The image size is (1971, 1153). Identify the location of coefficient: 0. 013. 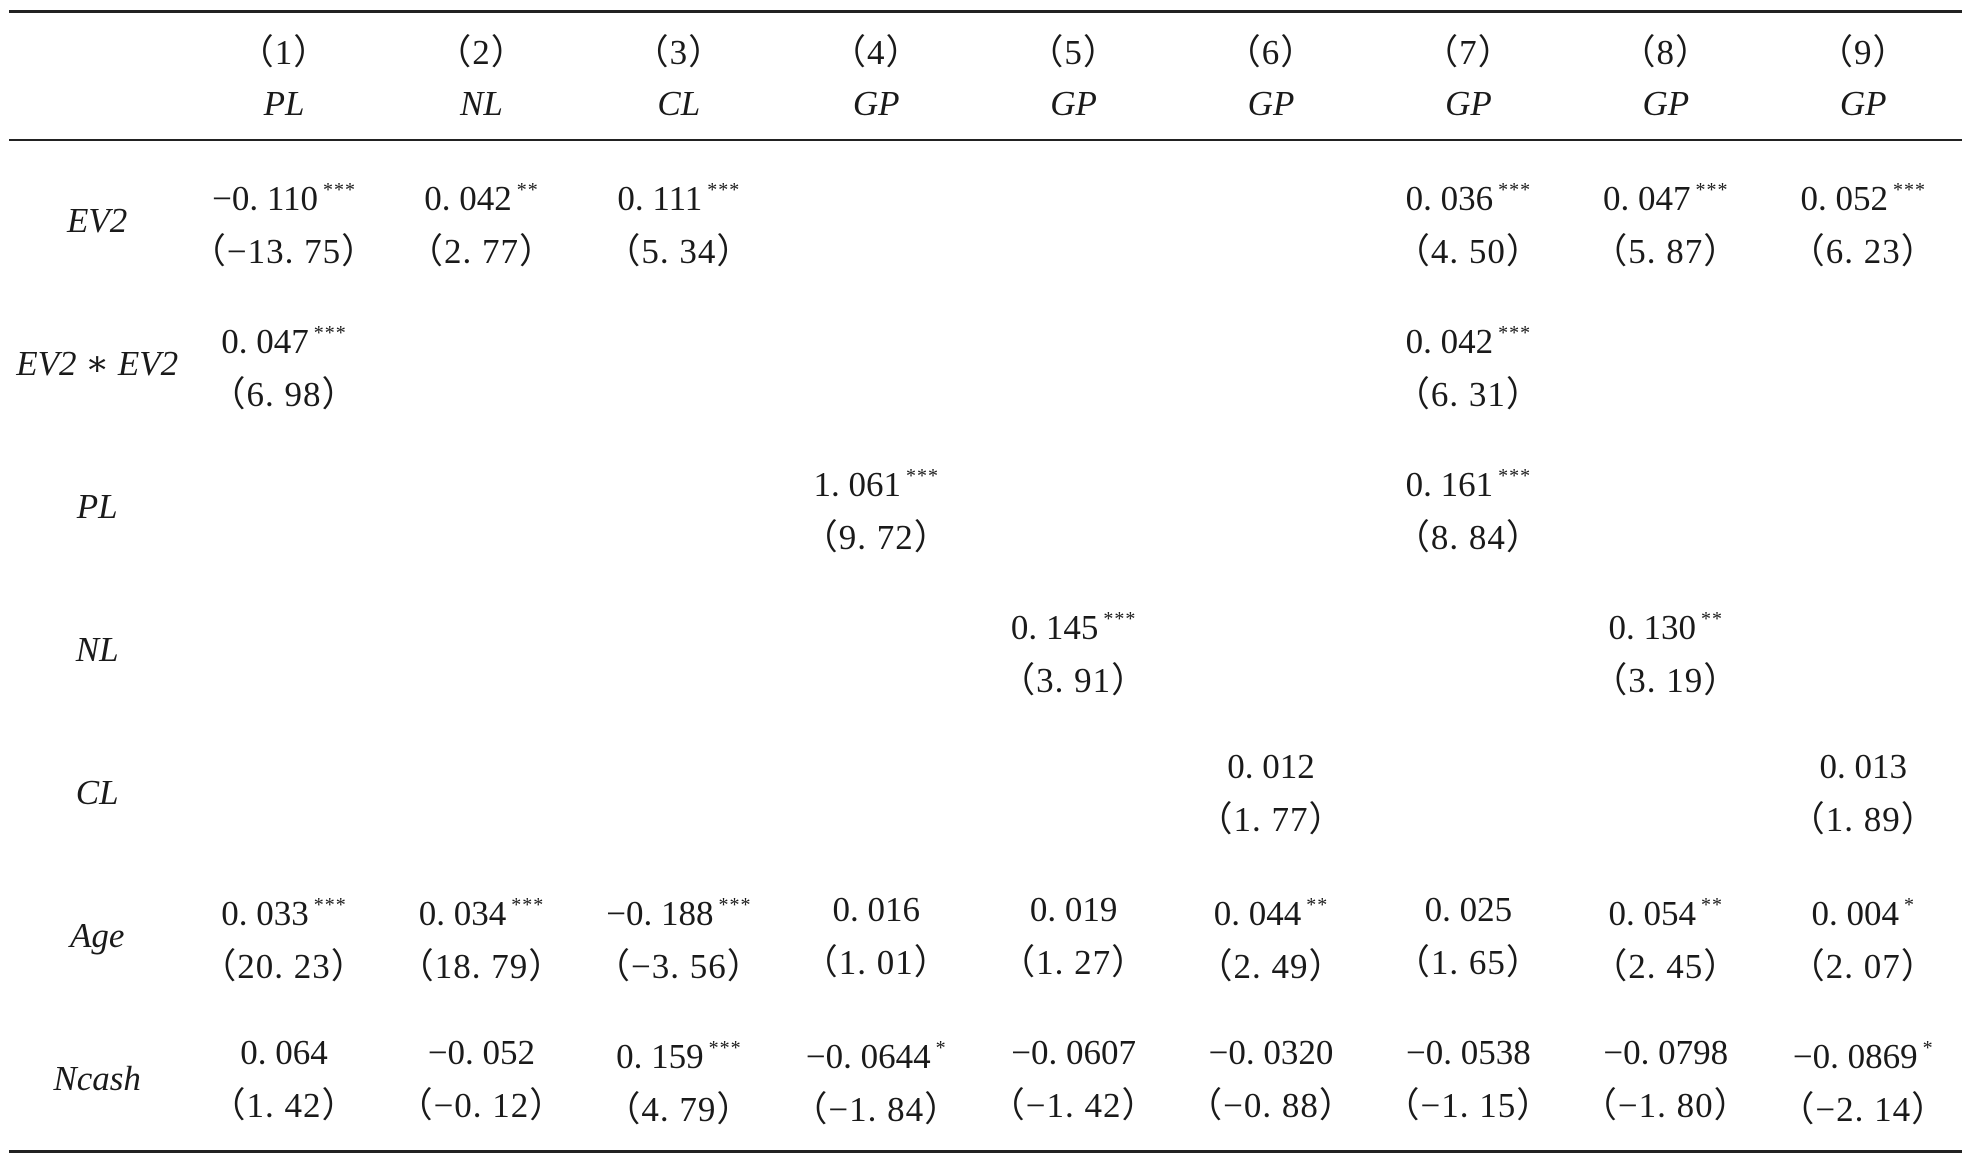
(1863, 766).